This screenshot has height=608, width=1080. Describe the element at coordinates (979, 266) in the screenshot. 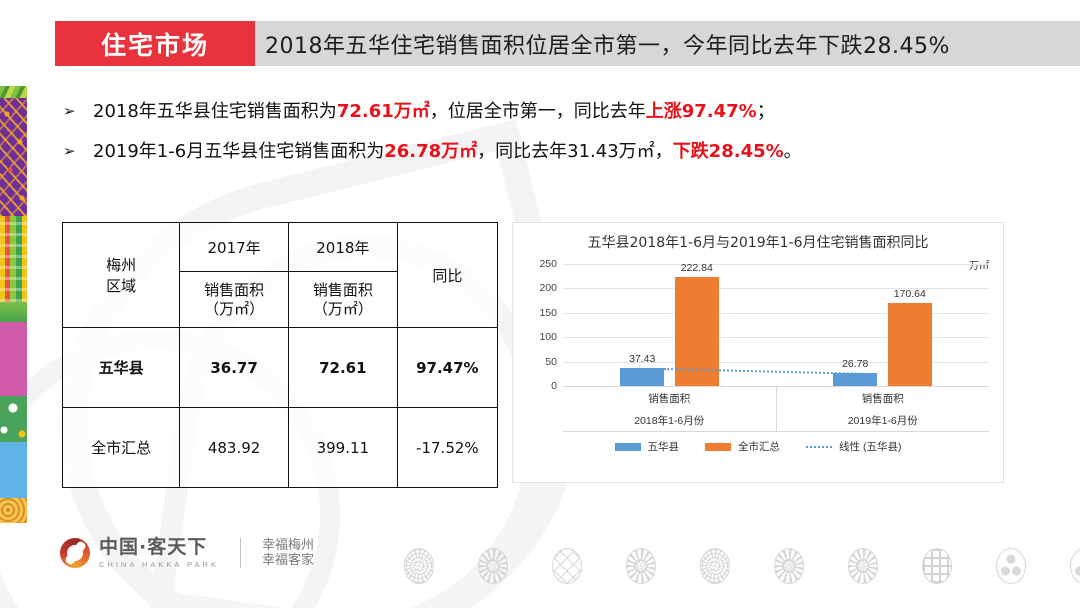

I see `chart-unit-label: 万㎡` at that location.